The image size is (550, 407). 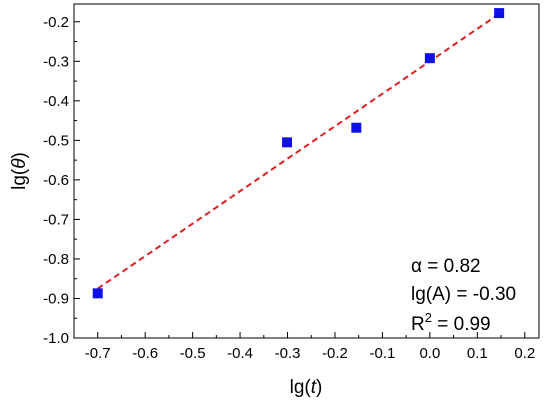 What do you see at coordinates (310, 347) in the screenshot?
I see `x-axis-ticks: -0.7 -0.6 -0.5 -0.4 -0.3 -0.2 -0.1 0.0 0.1 0.2` at bounding box center [310, 347].